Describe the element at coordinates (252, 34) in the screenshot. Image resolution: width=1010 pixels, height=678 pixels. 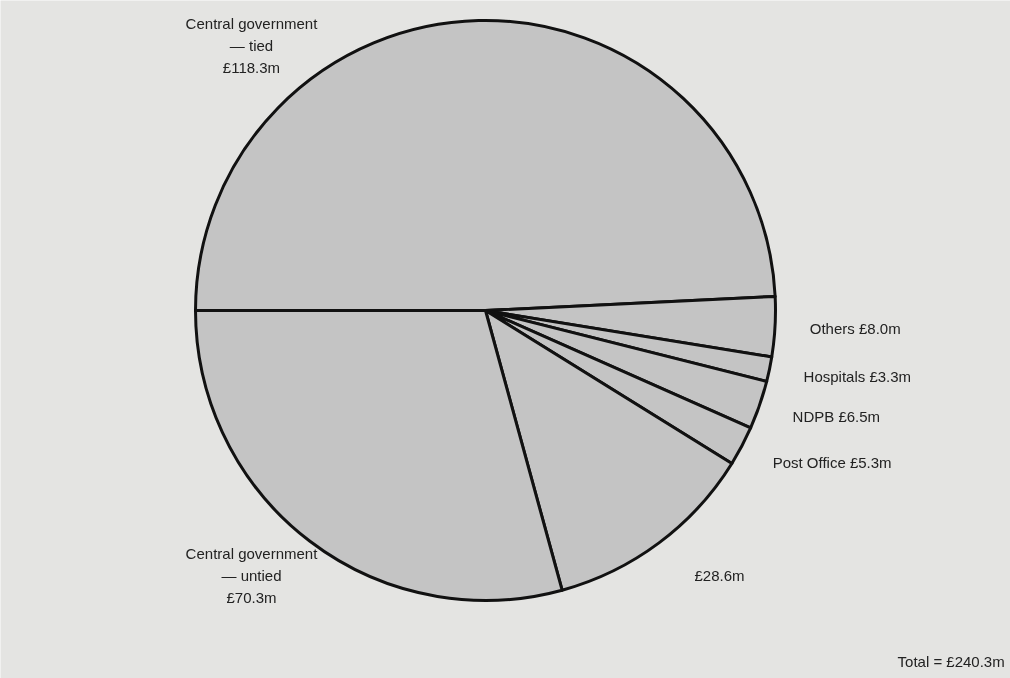
I see `slice-label: Central government — tied` at that location.